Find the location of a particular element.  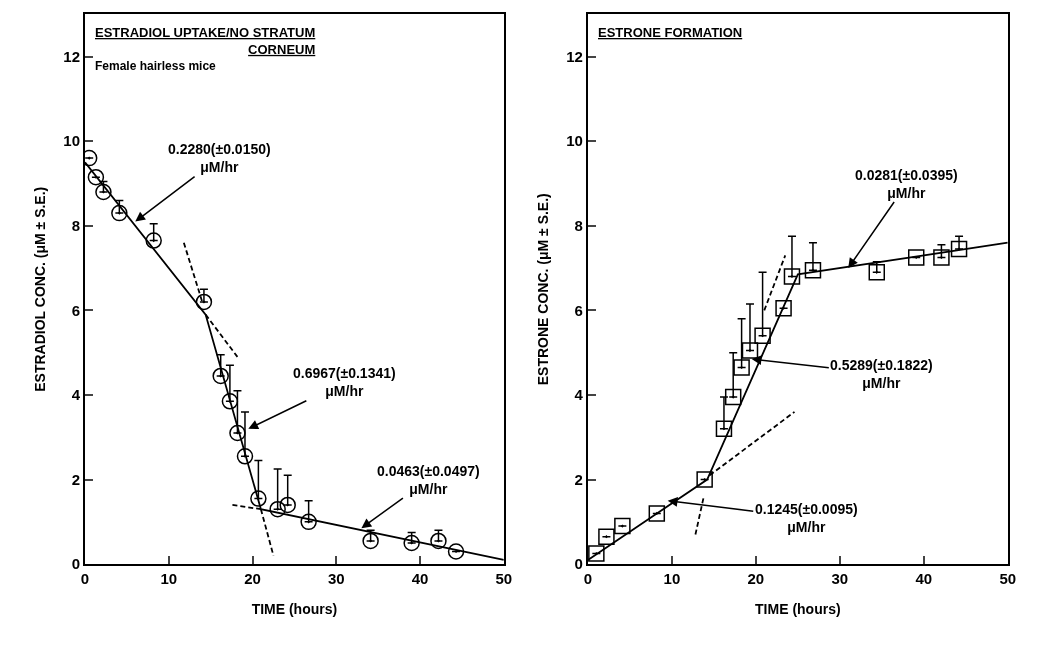

annotation: 0.1245(±0.0095) μM/hr is located at coordinates (806, 518).